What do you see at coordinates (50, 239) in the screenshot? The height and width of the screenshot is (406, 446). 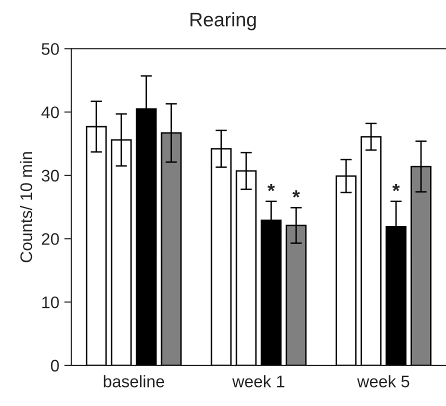 I see `y-tick-label: 20` at bounding box center [50, 239].